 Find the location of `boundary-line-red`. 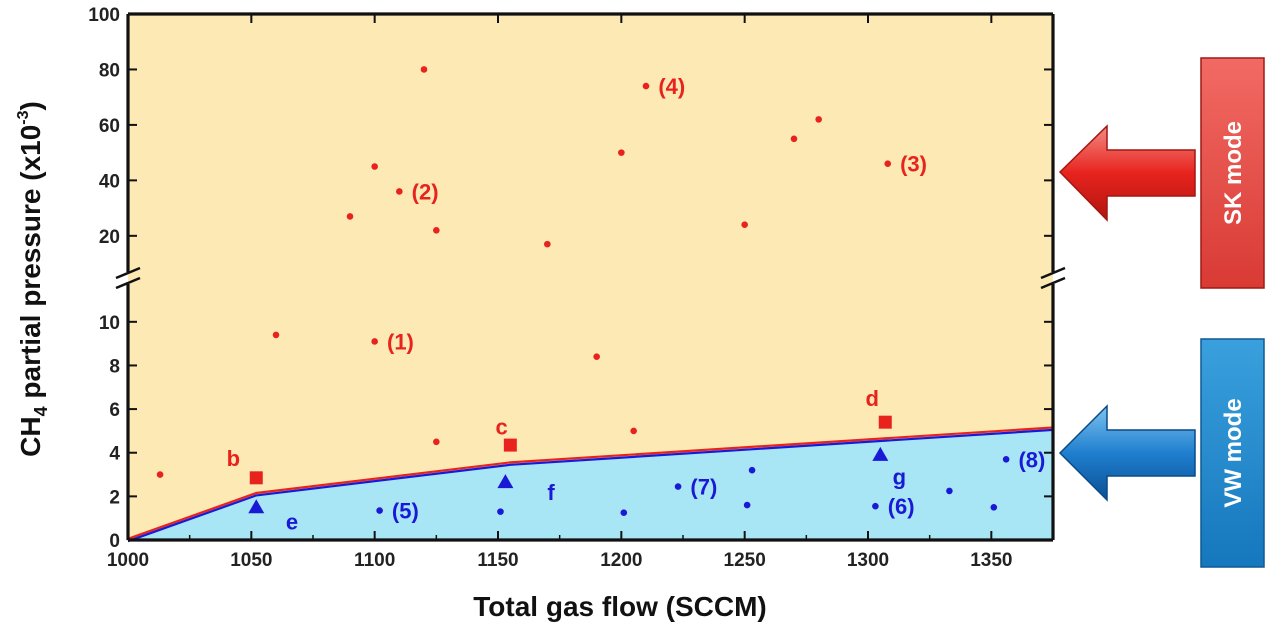

boundary-line-red is located at coordinates (590, 483).